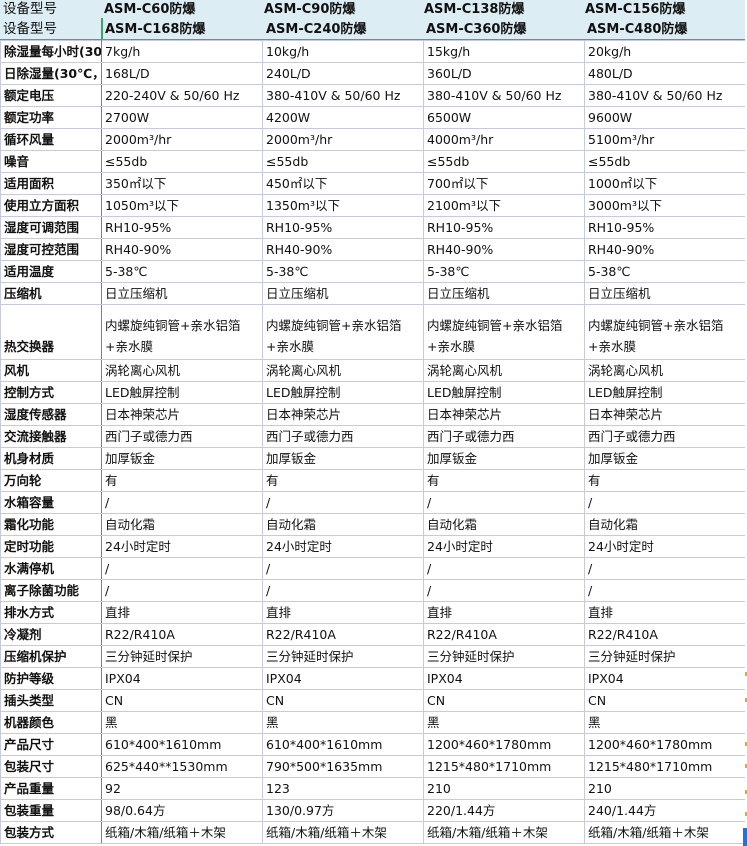  Describe the element at coordinates (182, 51) in the screenshot. I see `spec-value: 7kg/h` at that location.